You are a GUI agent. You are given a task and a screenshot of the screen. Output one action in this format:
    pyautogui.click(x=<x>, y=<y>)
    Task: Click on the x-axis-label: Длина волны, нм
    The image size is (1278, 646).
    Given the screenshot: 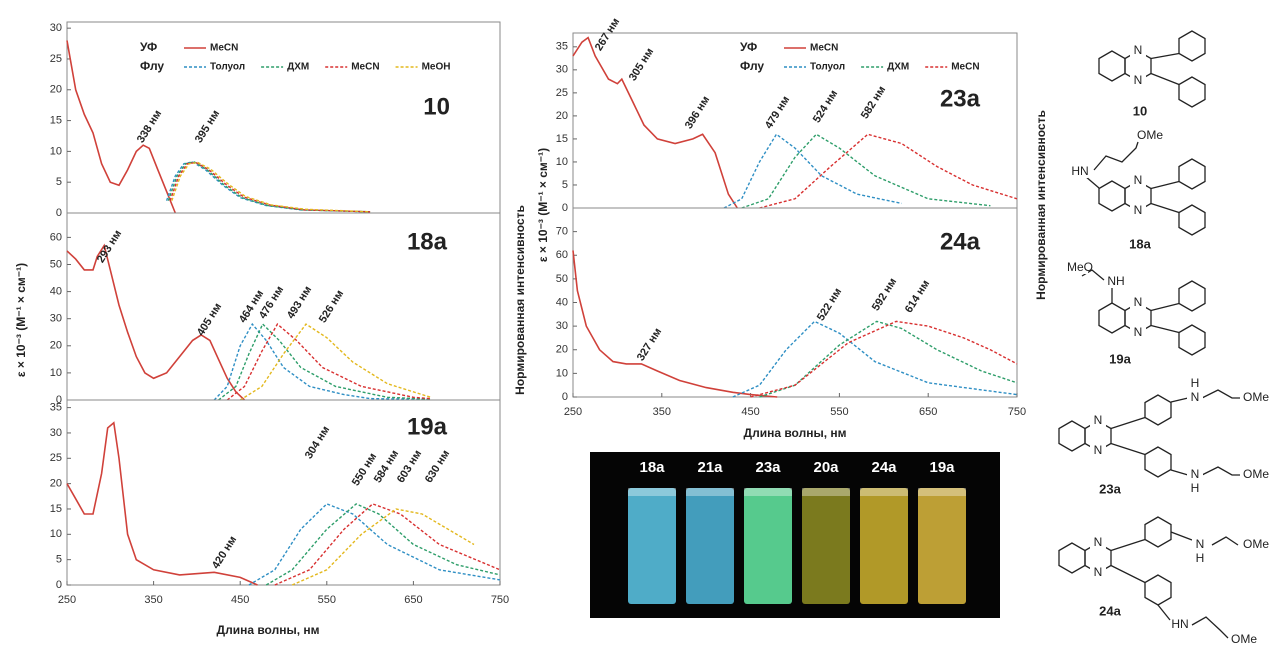 What is the action you would take?
    pyautogui.click(x=795, y=433)
    